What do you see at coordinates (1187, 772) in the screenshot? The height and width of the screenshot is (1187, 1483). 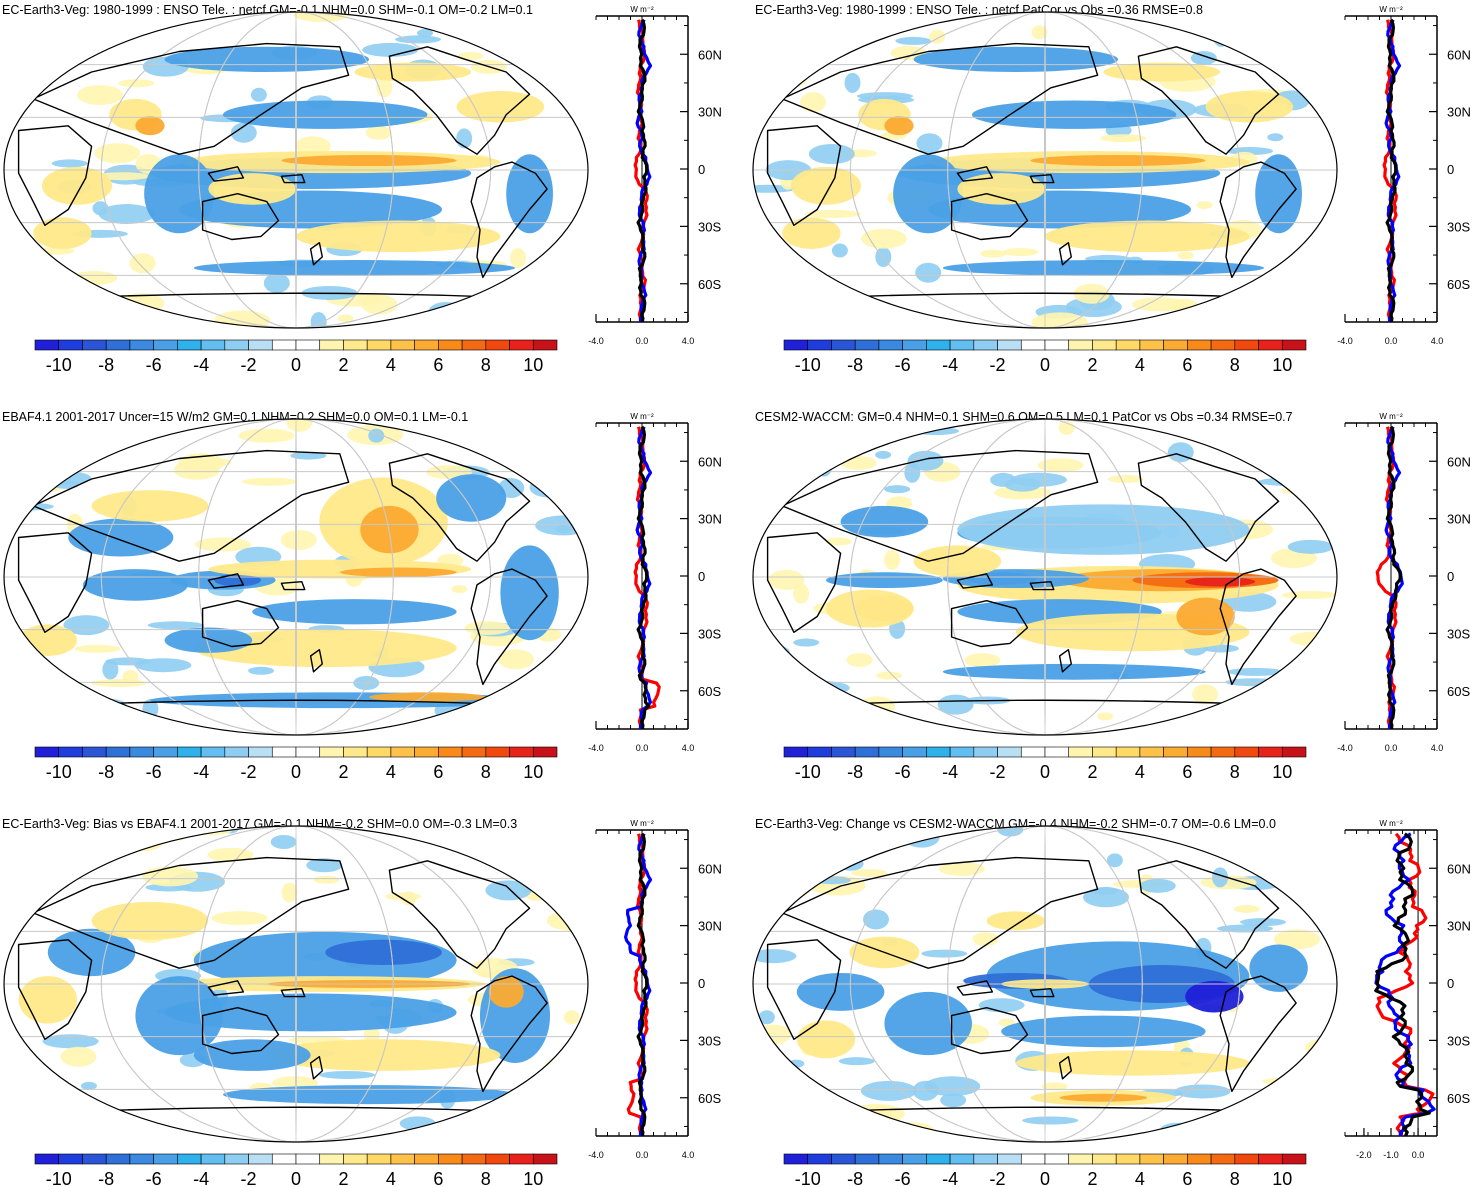 I see `colorbar-label: 6` at bounding box center [1187, 772].